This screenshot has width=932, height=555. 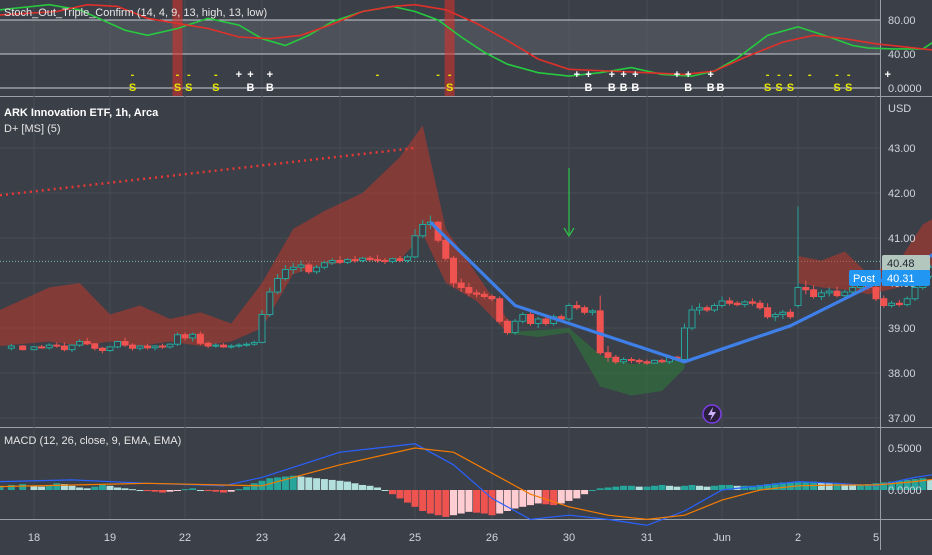 What do you see at coordinates (177, 48) in the screenshot?
I see `signal-highlight-column` at bounding box center [177, 48].